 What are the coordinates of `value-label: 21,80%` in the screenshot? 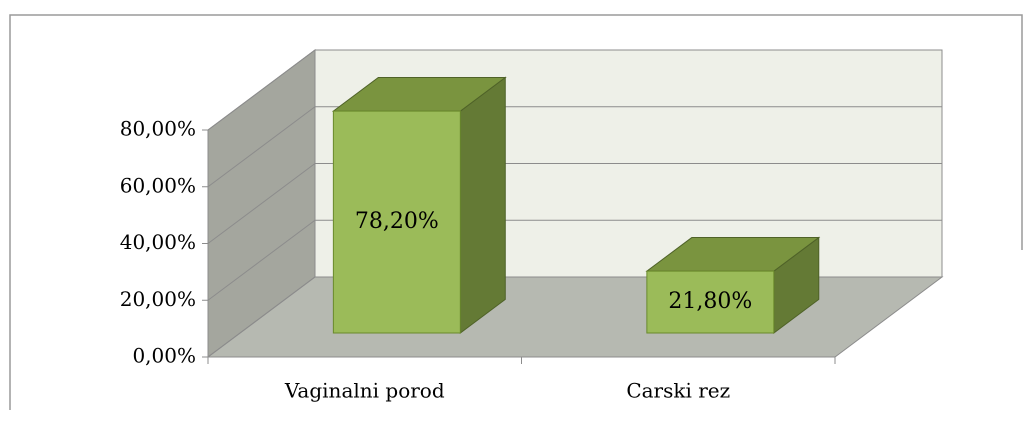 It's located at (710, 301).